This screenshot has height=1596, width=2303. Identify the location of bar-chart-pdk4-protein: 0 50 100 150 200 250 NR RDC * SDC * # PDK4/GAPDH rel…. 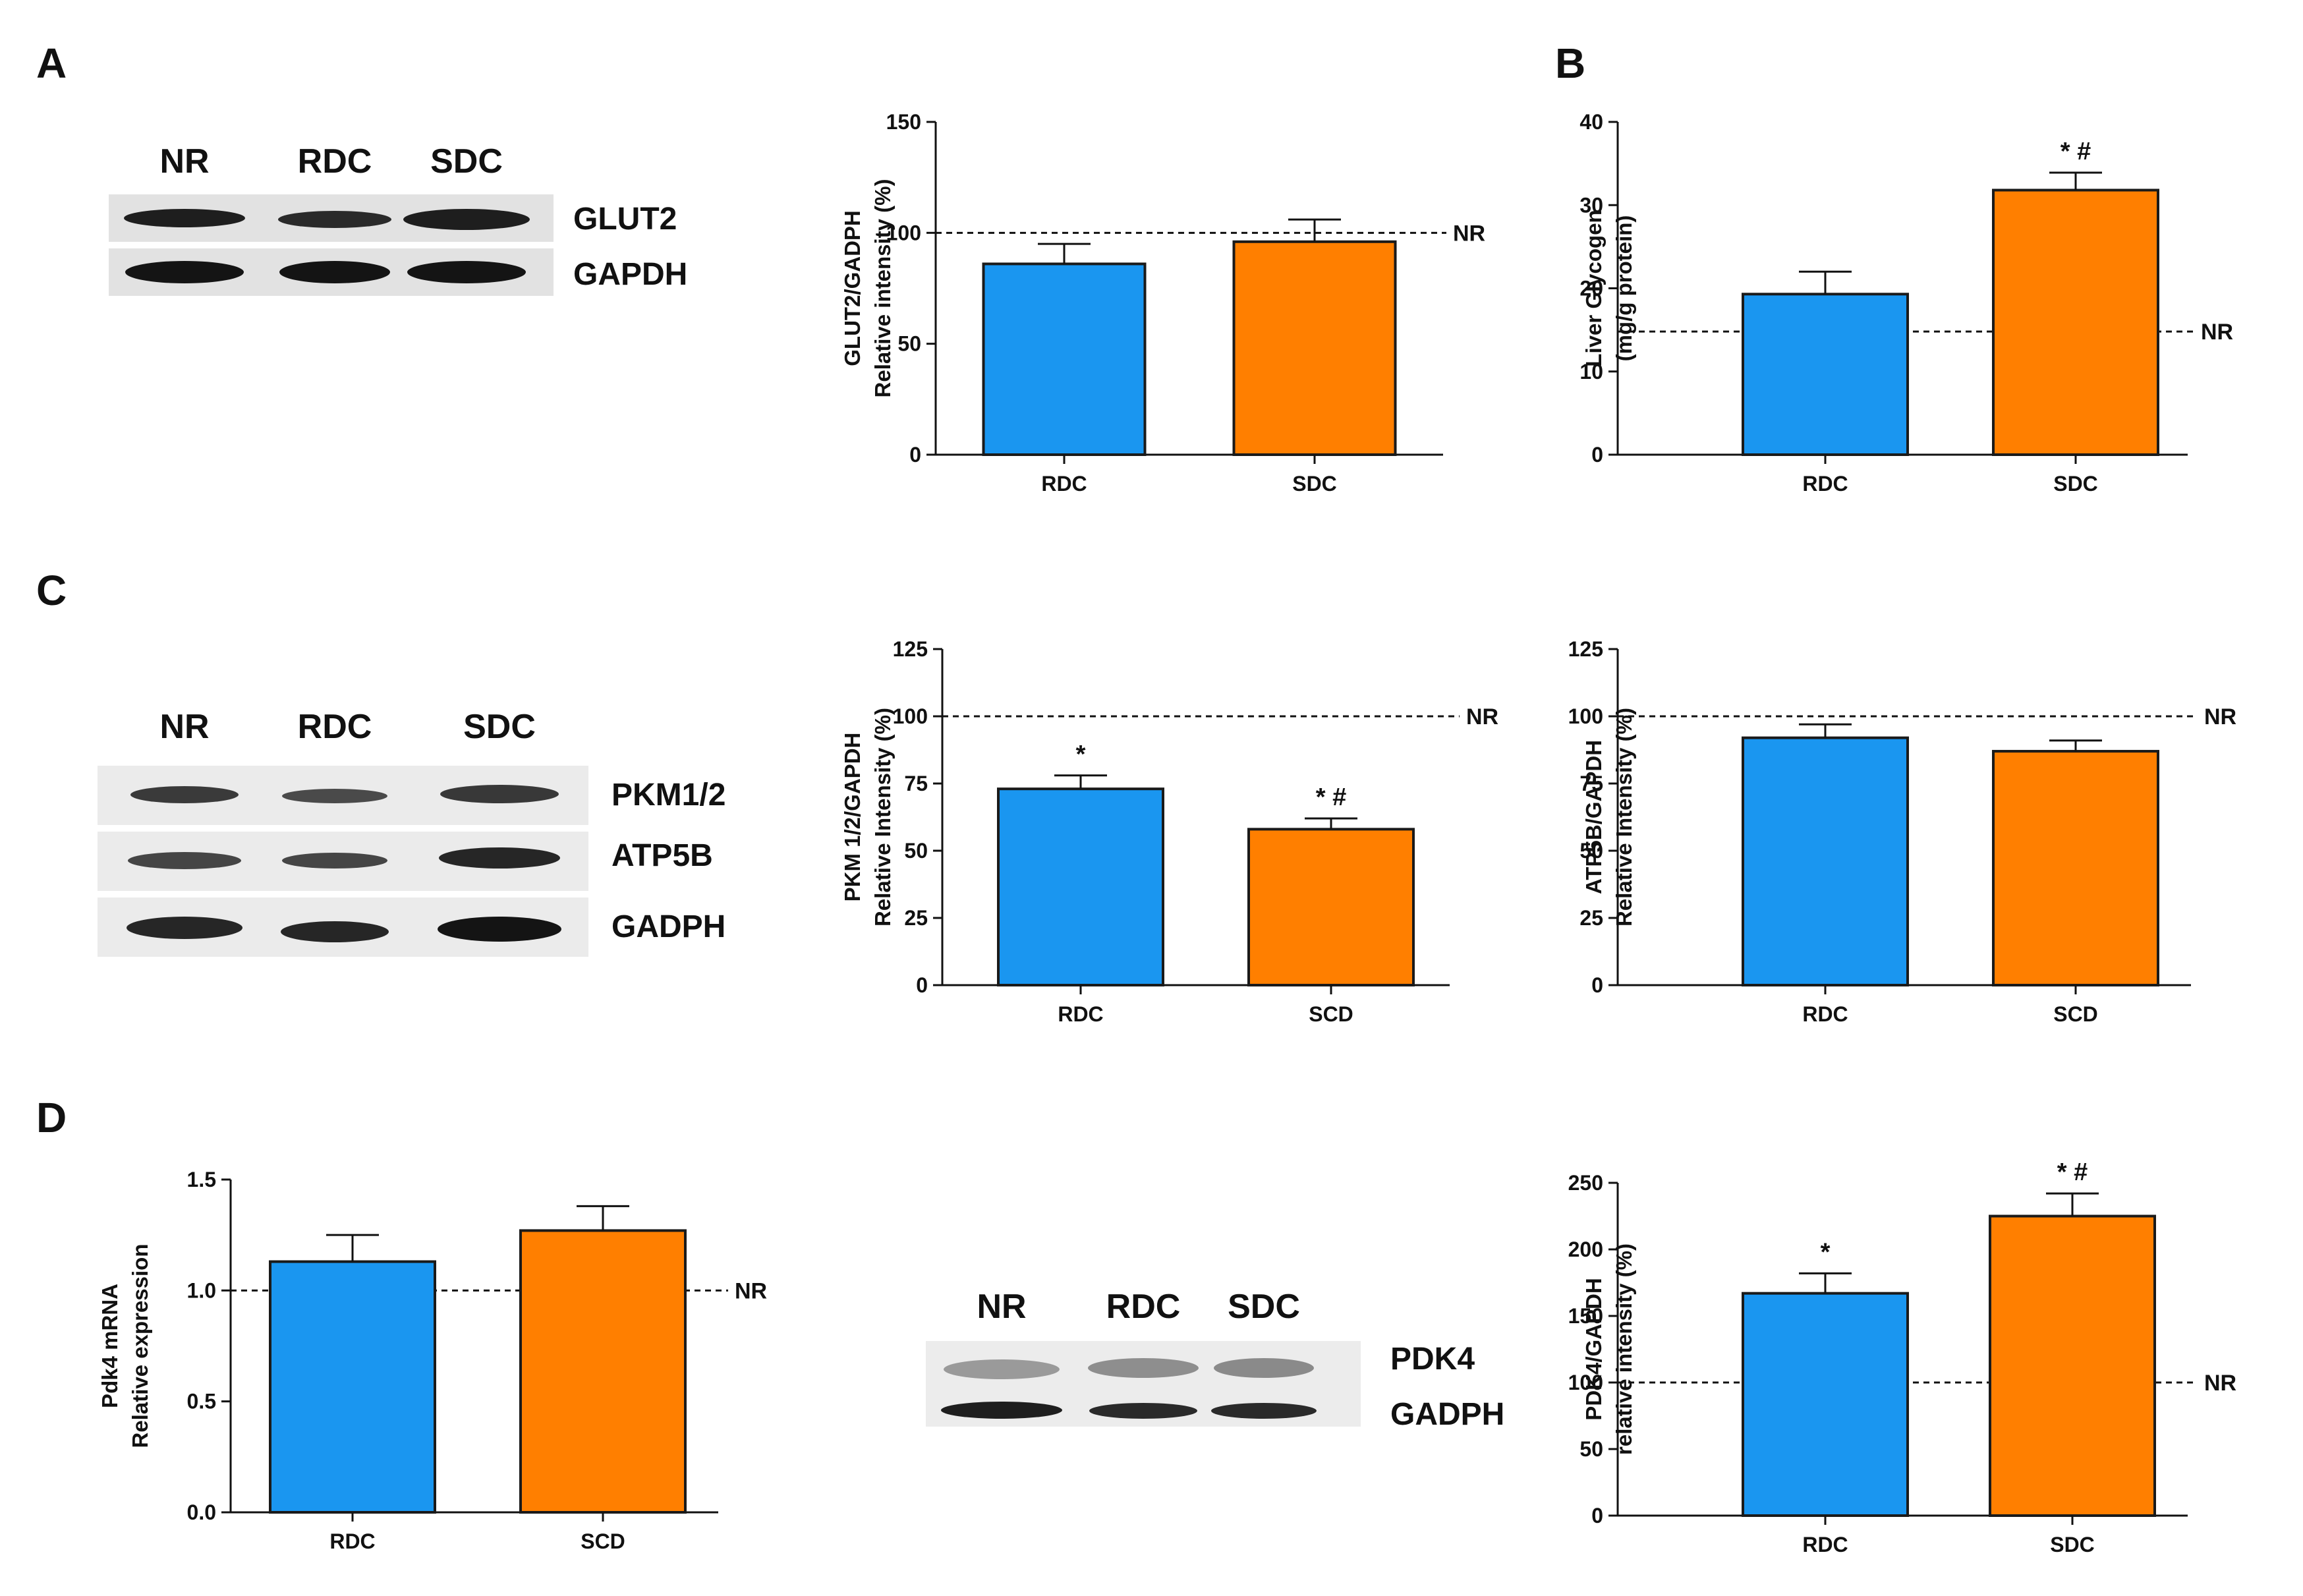
(1902, 1357).